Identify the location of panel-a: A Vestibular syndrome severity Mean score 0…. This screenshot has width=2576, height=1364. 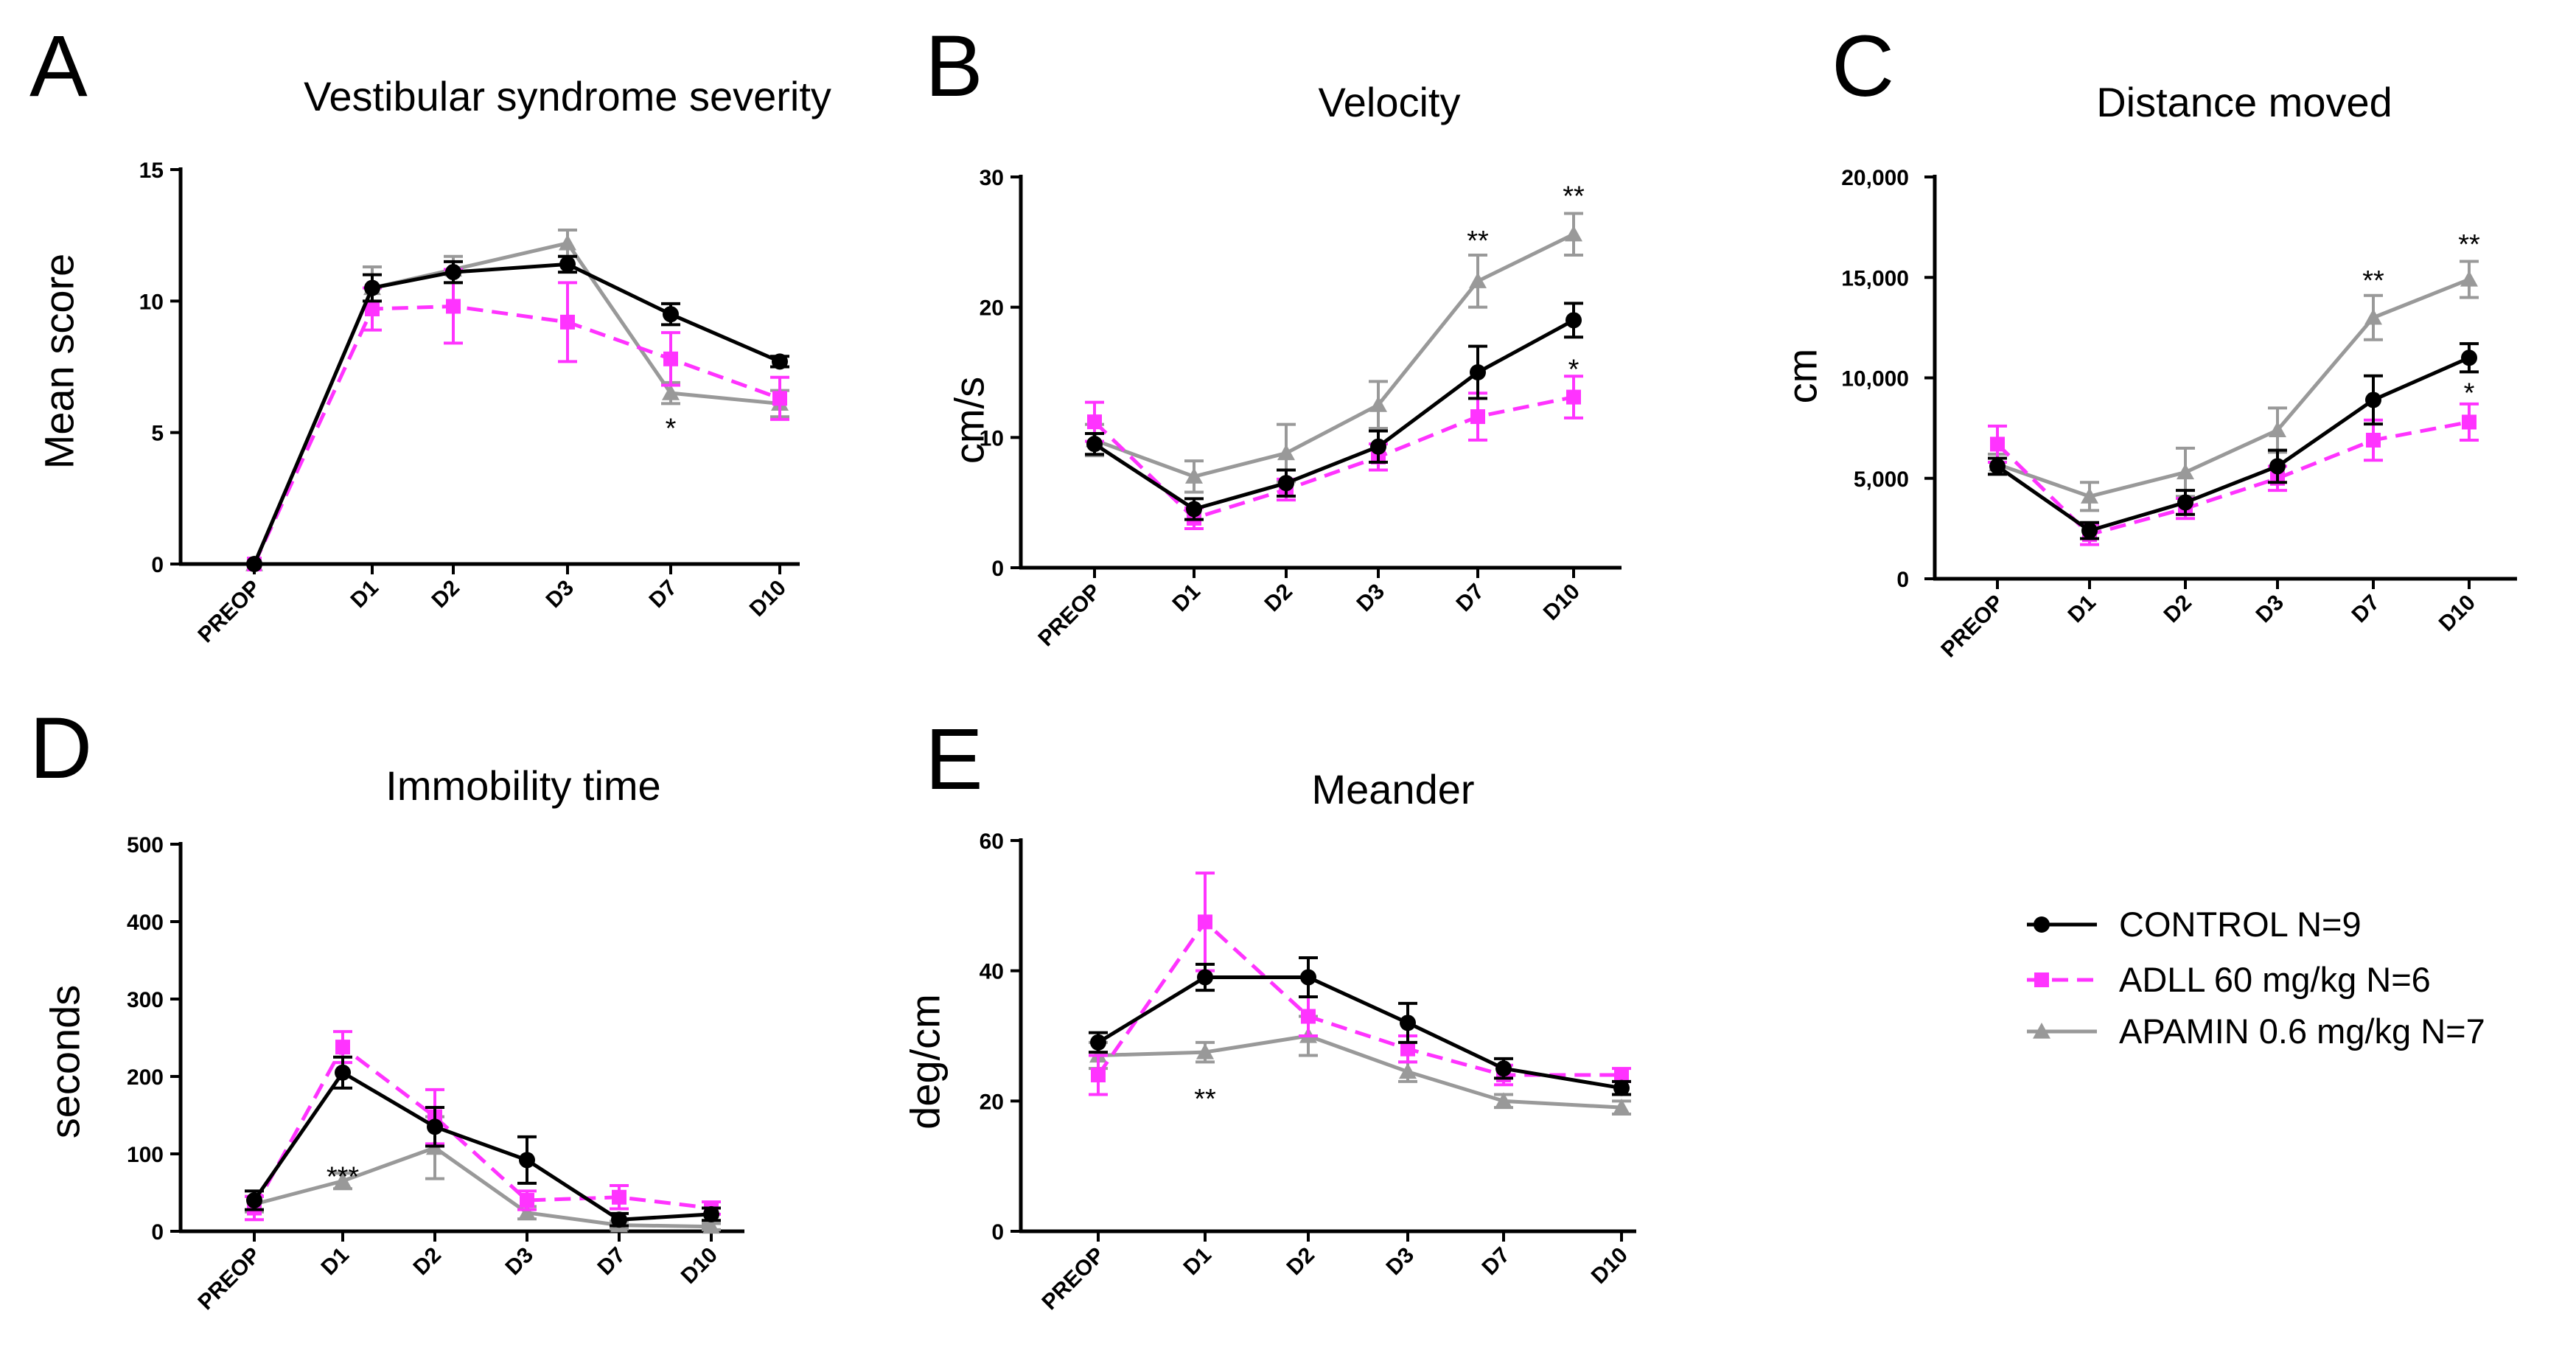
(430, 332).